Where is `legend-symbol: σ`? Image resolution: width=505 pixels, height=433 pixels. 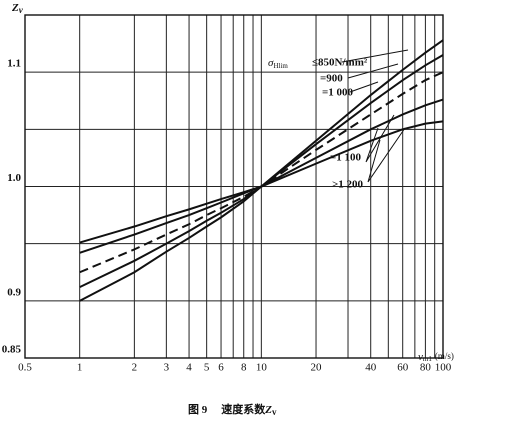
legend-symbol: σ is located at coordinates (271, 63).